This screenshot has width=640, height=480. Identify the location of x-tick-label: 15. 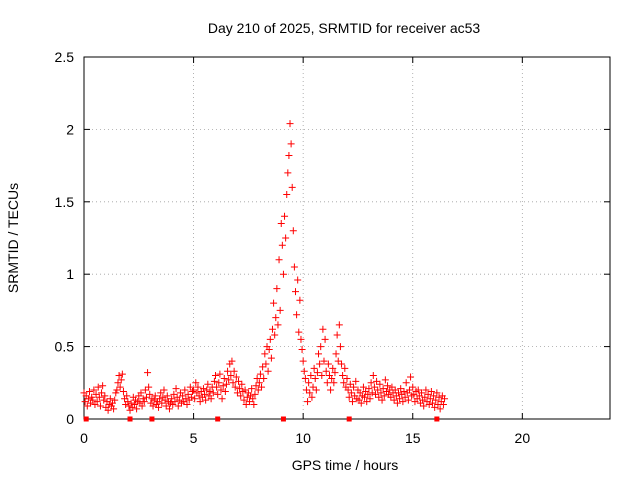
(413, 438).